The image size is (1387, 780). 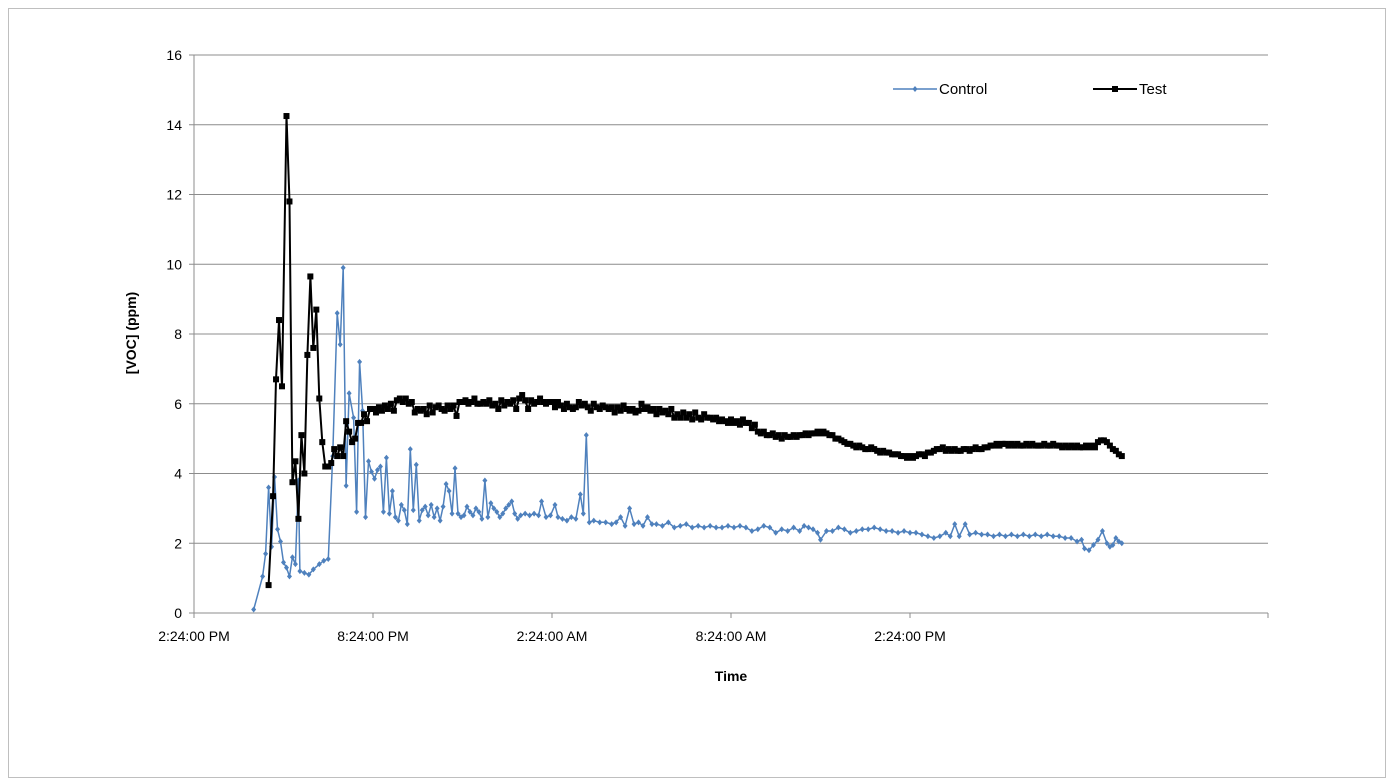 What do you see at coordinates (373, 636) in the screenshot?
I see `x-tick-label: 8:24:00 PM` at bounding box center [373, 636].